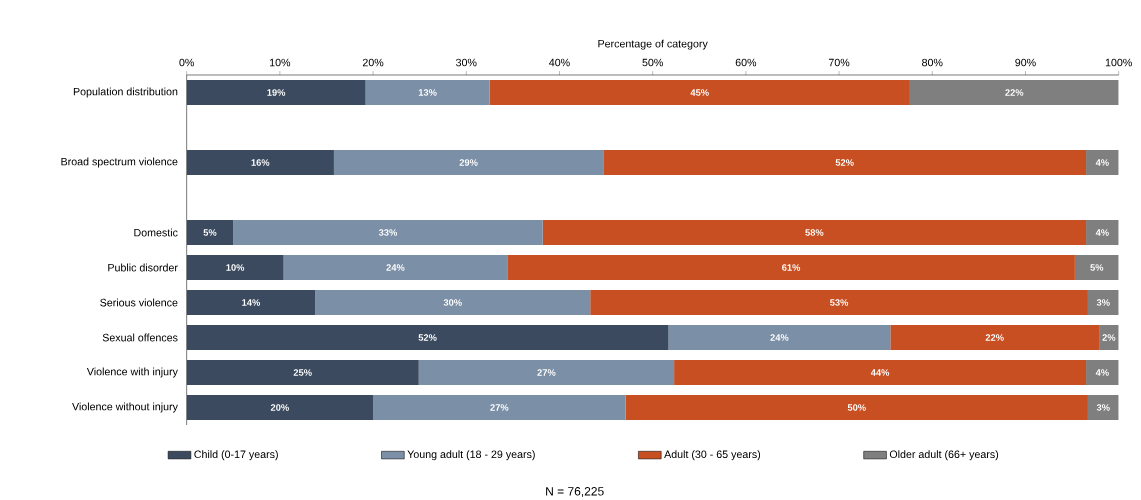 The width and height of the screenshot is (1141, 500). I want to click on x-tick-label: 80%, so click(932, 62).